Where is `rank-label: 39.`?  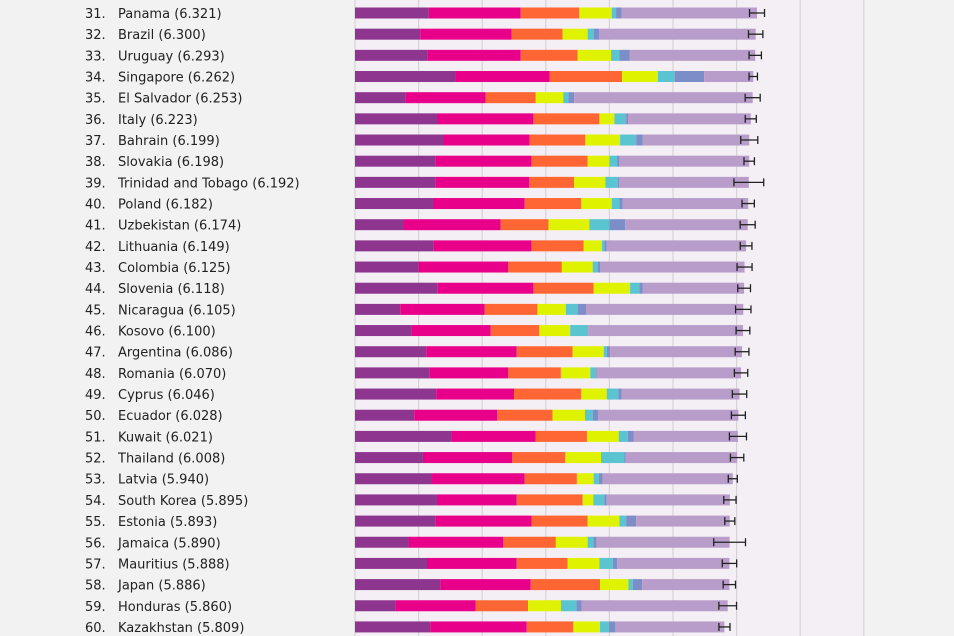
rank-label: 39. is located at coordinates (95, 183).